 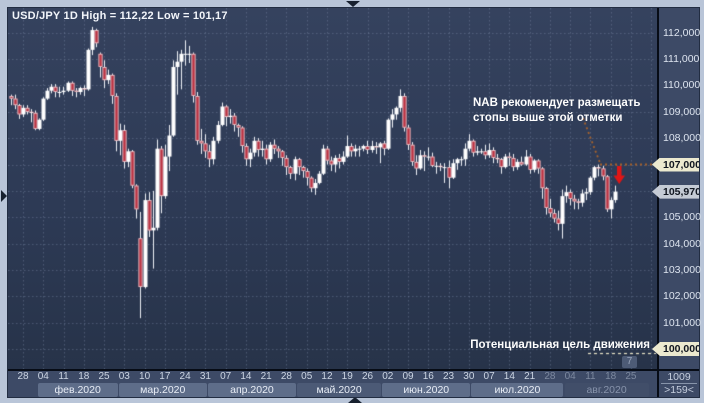 I want to click on date-tick: 17, so click(x=165, y=376).